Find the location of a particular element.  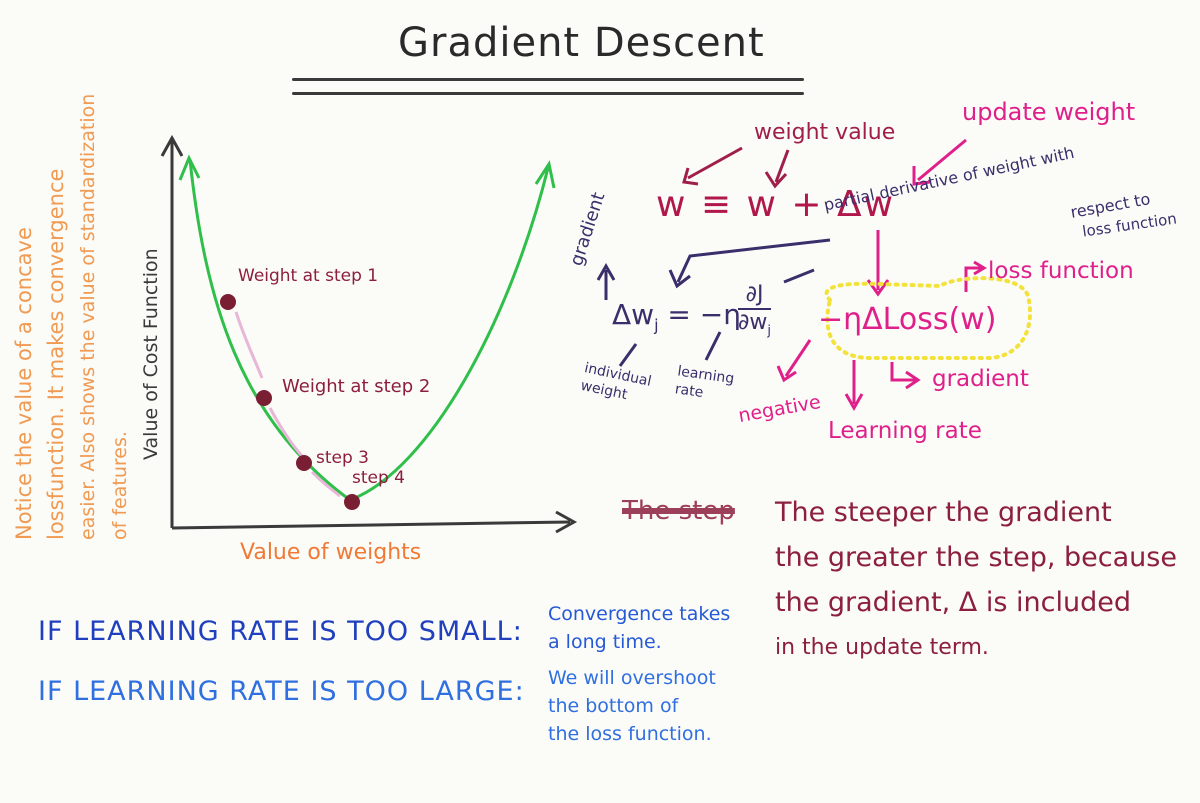

label-learning-rate: Learning rate is located at coordinates (905, 431).